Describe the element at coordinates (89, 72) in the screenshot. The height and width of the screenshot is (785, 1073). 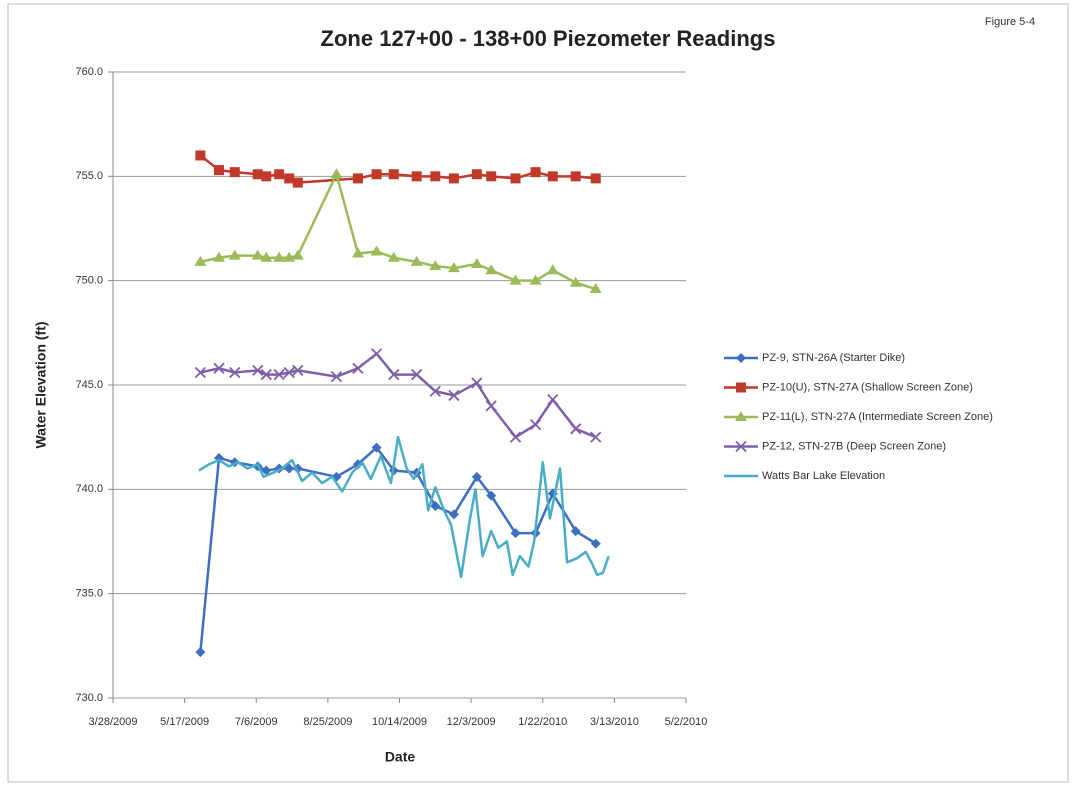
I see `y-tick-label: 760.0` at that location.